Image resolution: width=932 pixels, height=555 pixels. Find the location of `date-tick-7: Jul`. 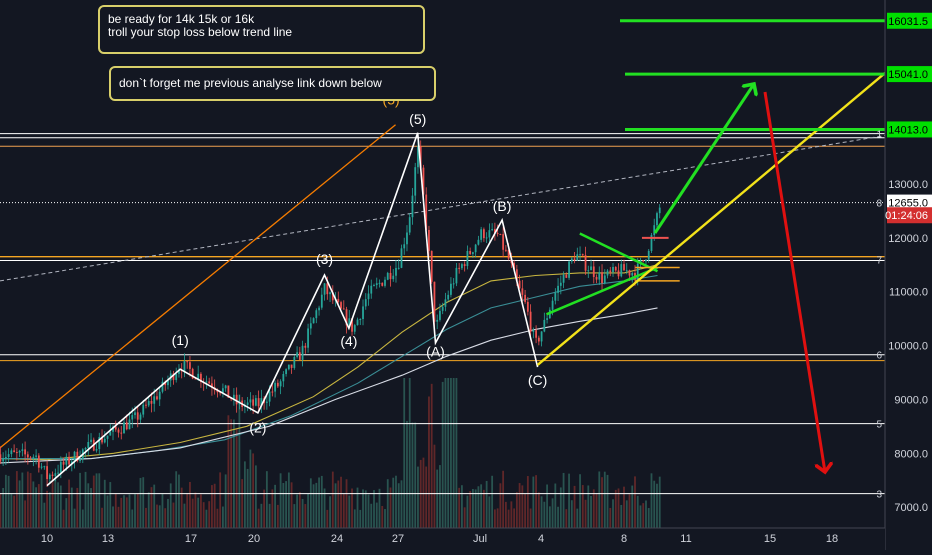

date-tick-7: Jul is located at coordinates (480, 539).